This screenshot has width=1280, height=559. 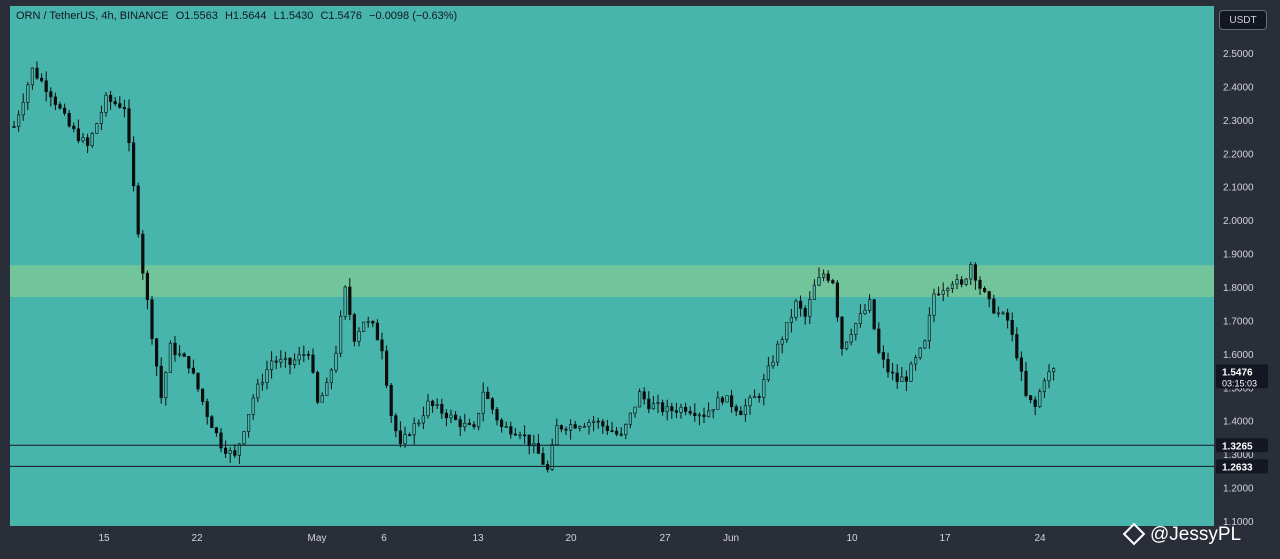 I want to click on price-tick-label: 2.2000, so click(x=1238, y=154).